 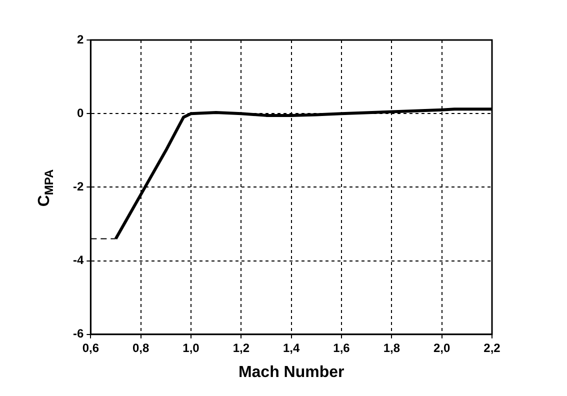 What do you see at coordinates (78, 333) in the screenshot?
I see `y-tick-label: -6` at bounding box center [78, 333].